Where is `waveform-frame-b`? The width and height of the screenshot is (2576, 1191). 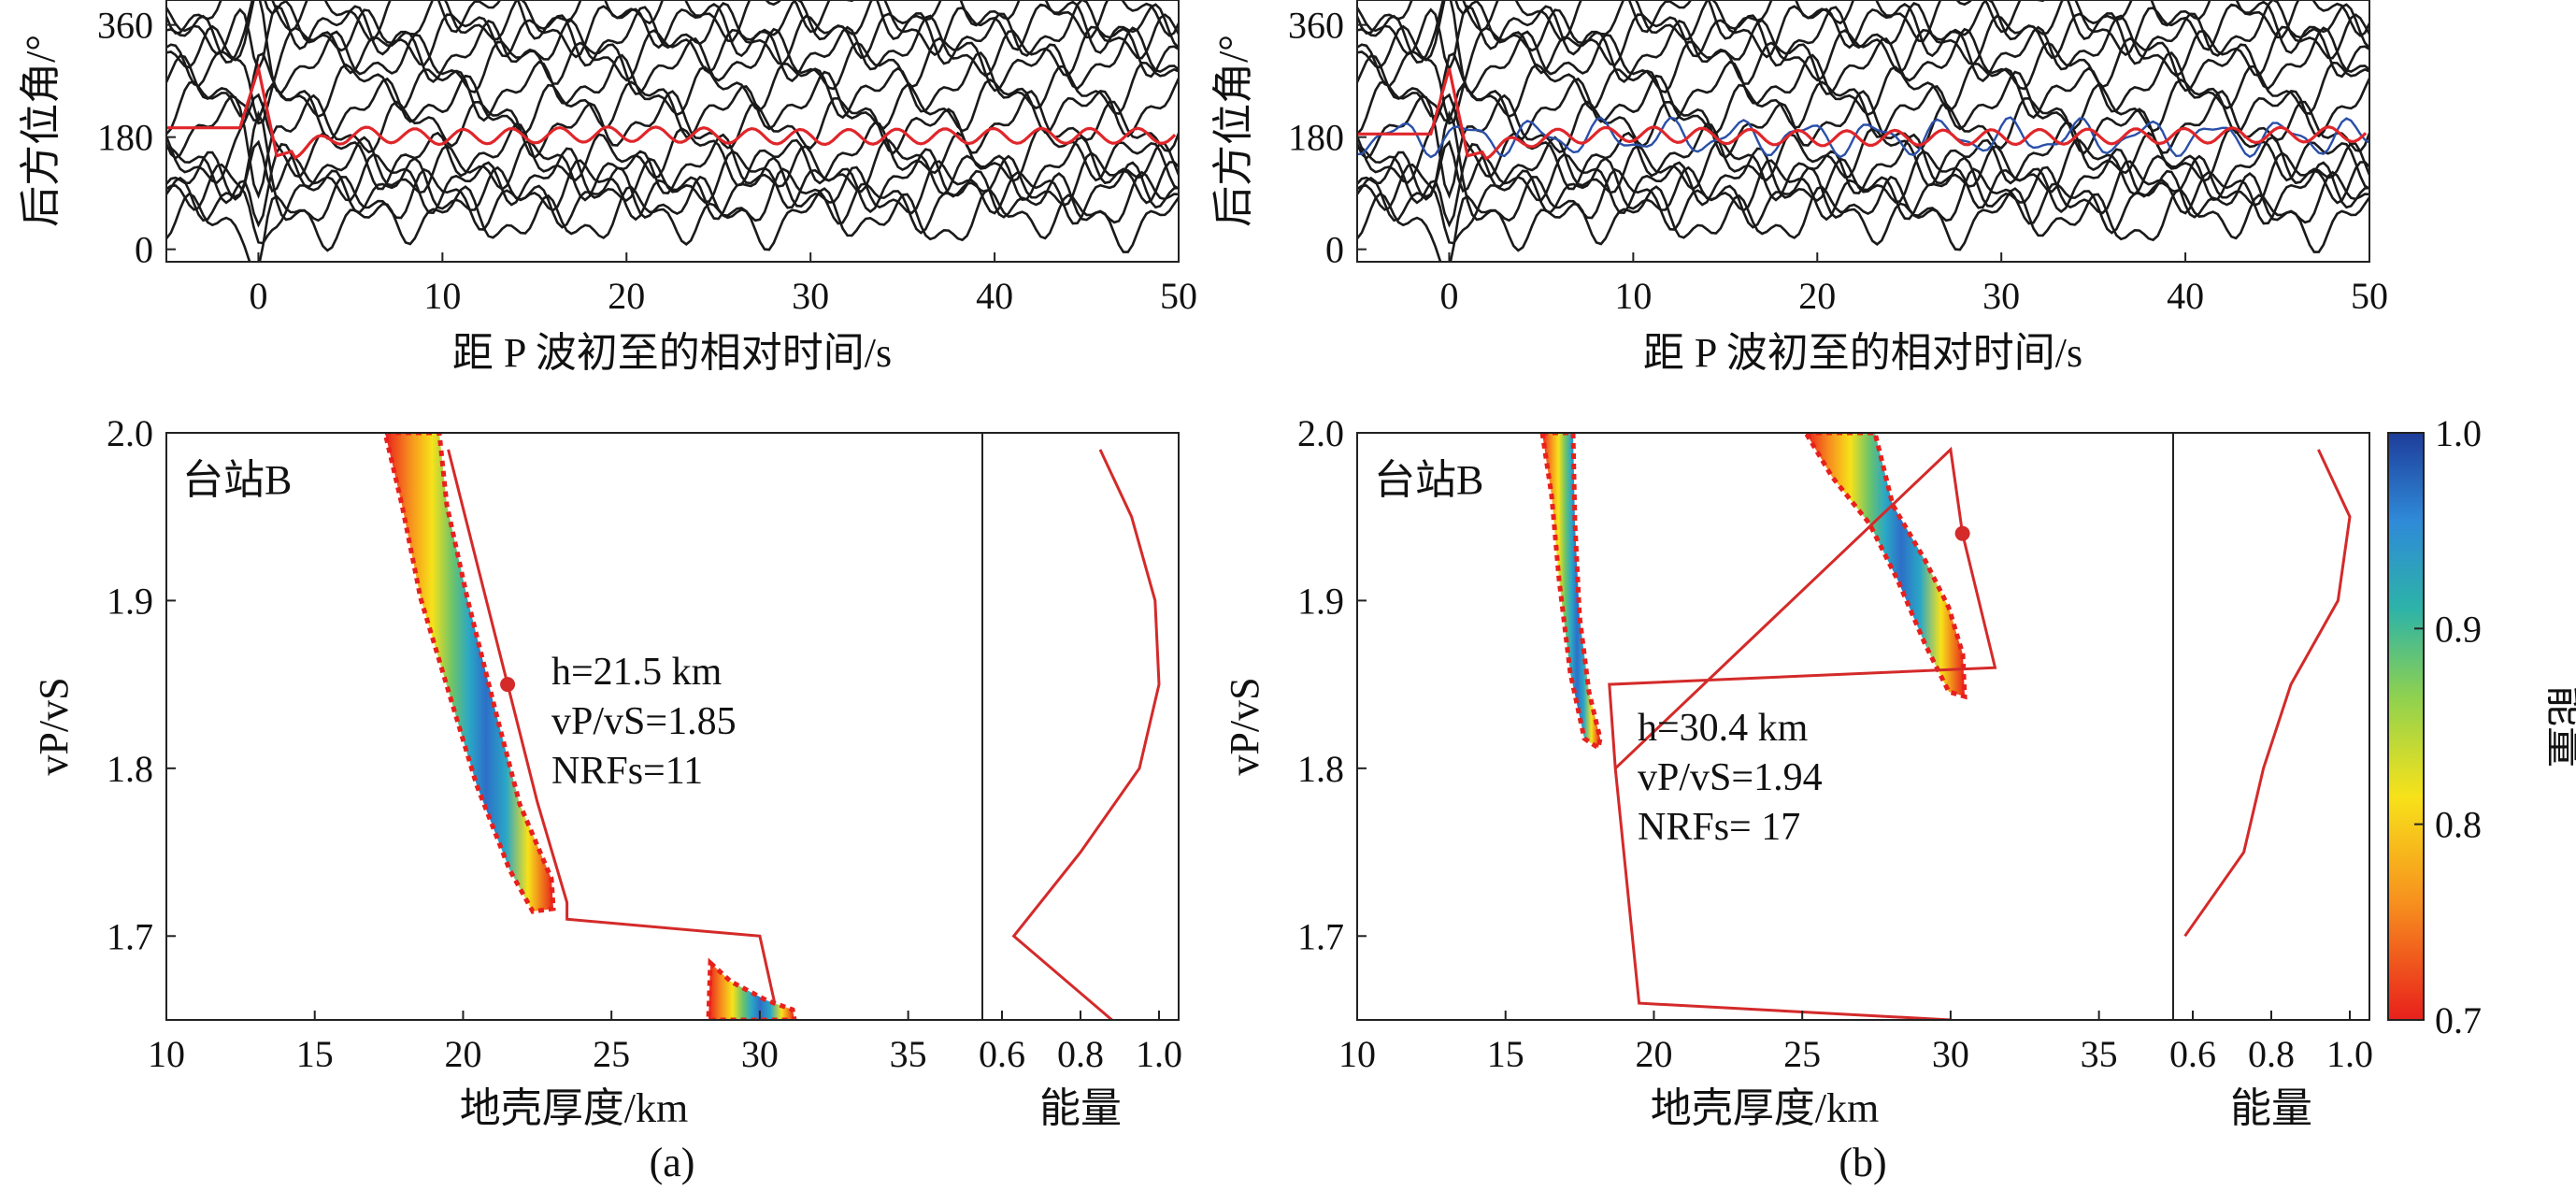 waveform-frame-b is located at coordinates (1863, 131).